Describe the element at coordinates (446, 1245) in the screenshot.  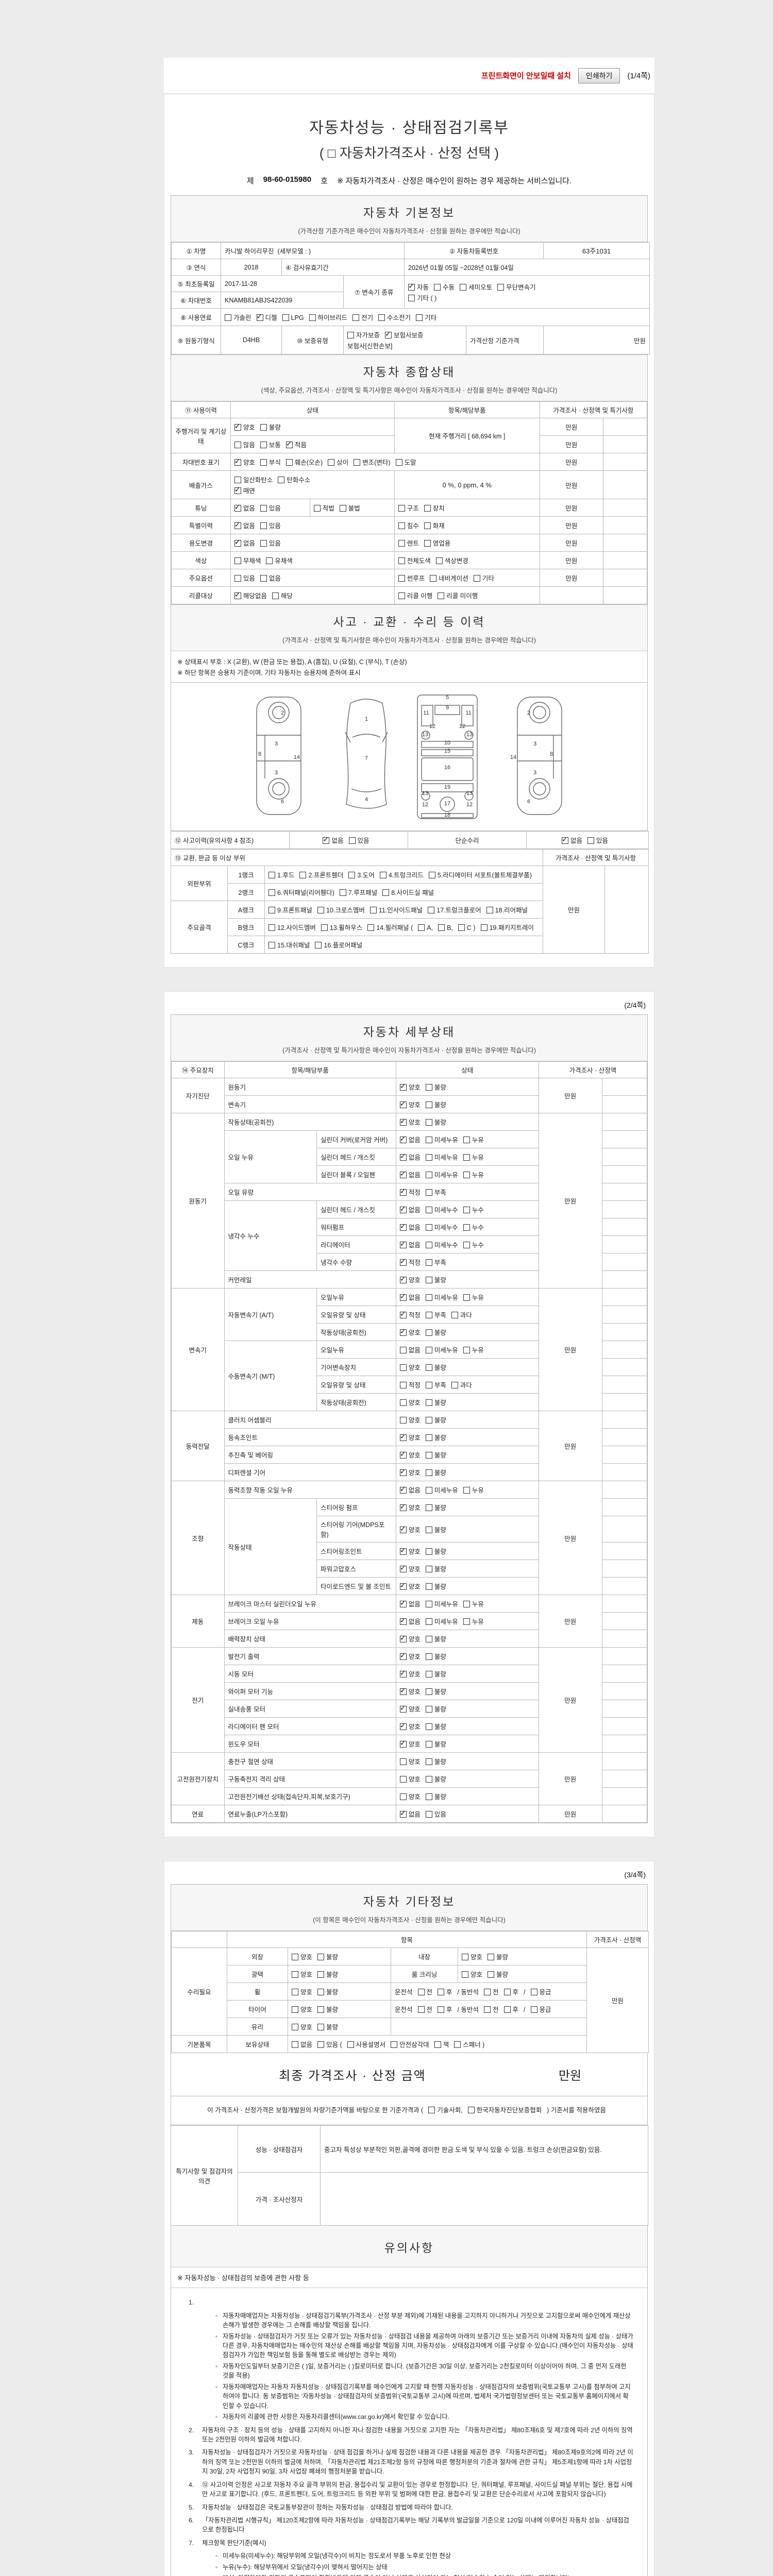
I see `option-label: 미세누수` at that location.